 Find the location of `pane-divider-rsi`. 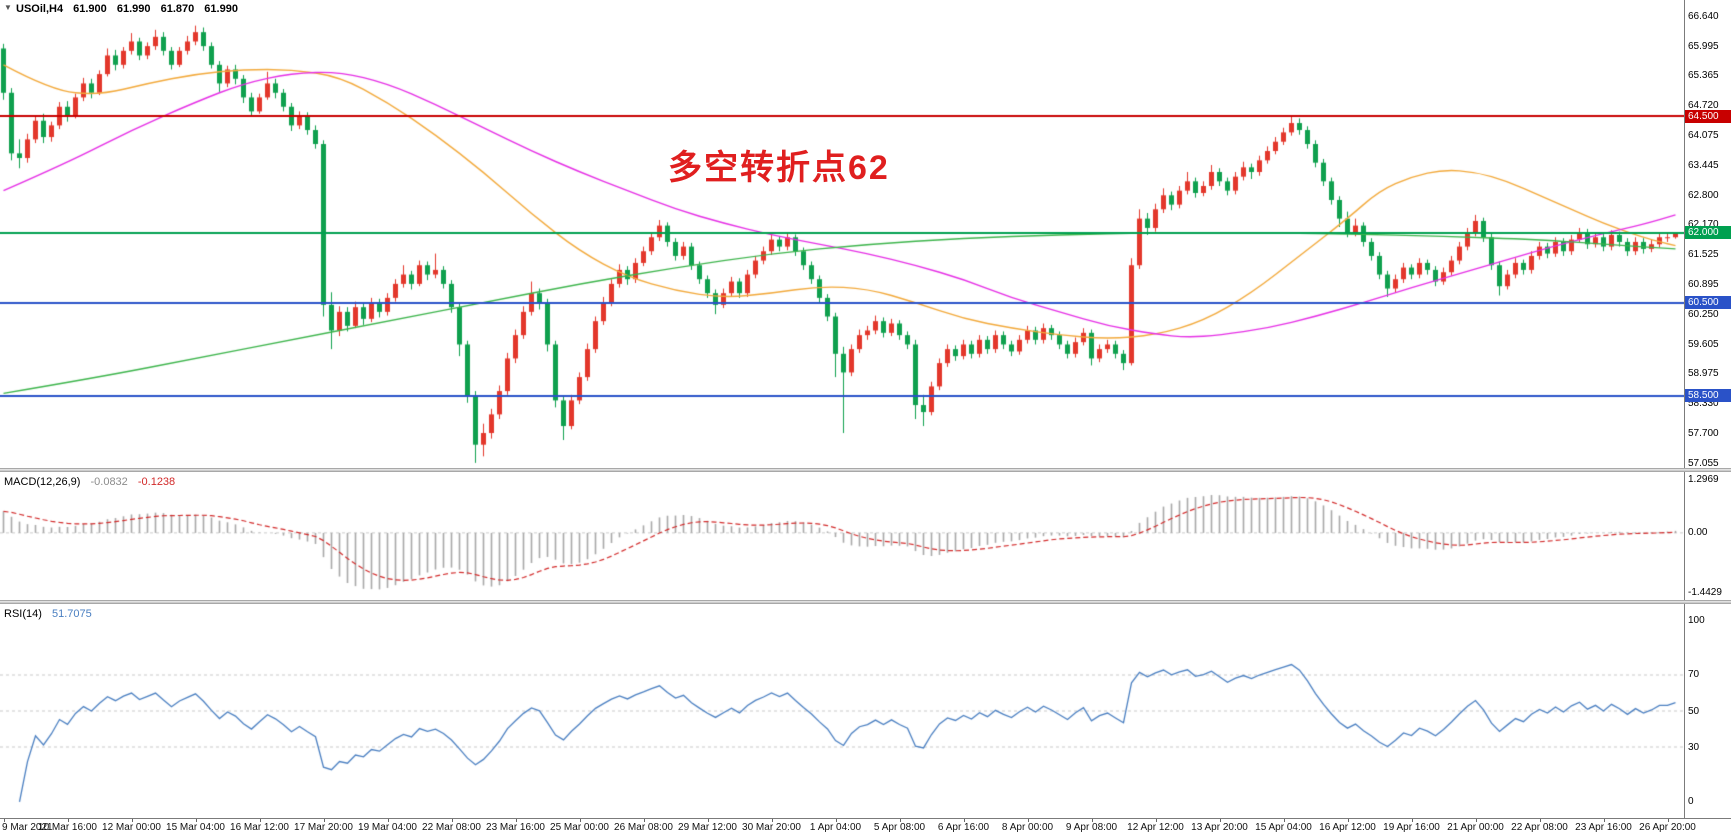

pane-divider-rsi is located at coordinates (865, 602).